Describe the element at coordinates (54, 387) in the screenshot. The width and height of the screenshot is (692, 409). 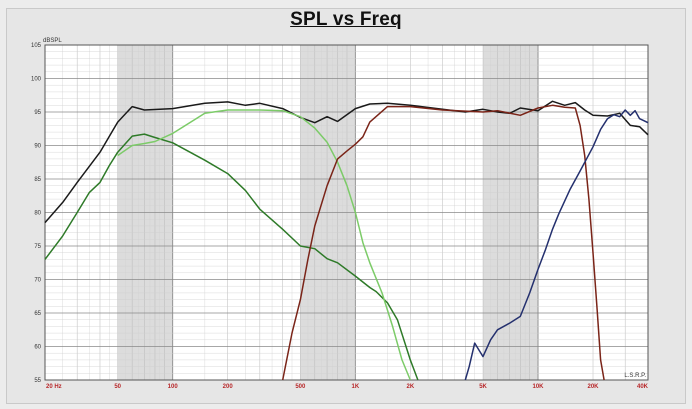
I see `x-tick-label: 20 Hz` at that location.